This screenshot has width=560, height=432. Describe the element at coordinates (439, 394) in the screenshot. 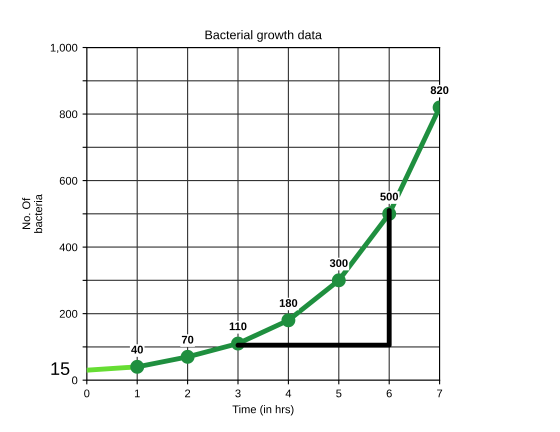

I see `x-tick-label: 7` at that location.